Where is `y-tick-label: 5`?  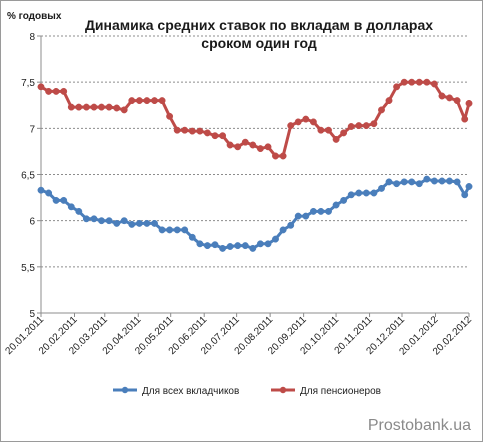 y-tick-label: 5 is located at coordinates (32, 314).